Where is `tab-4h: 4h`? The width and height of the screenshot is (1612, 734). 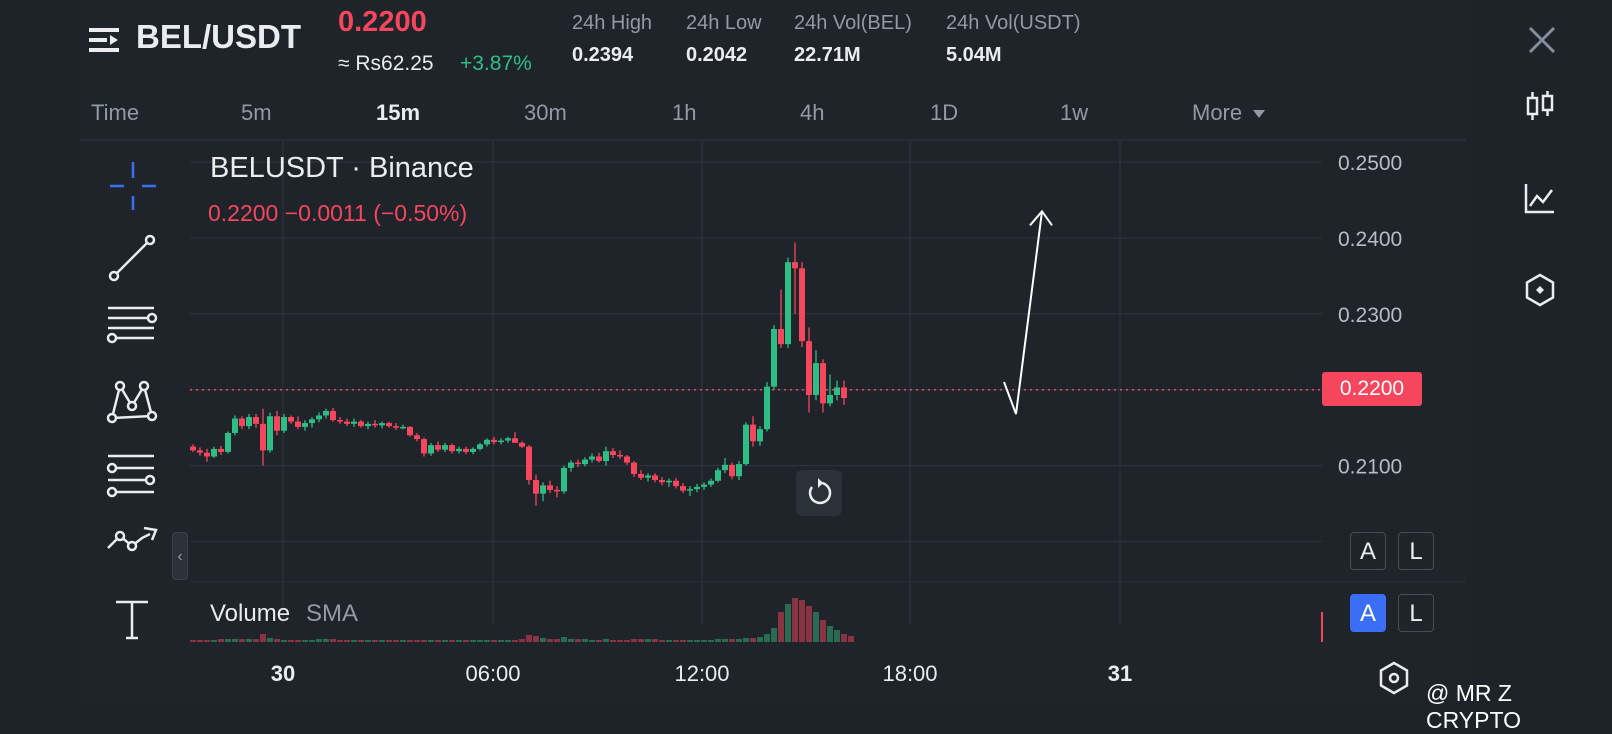
tab-4h: 4h is located at coordinates (812, 112).